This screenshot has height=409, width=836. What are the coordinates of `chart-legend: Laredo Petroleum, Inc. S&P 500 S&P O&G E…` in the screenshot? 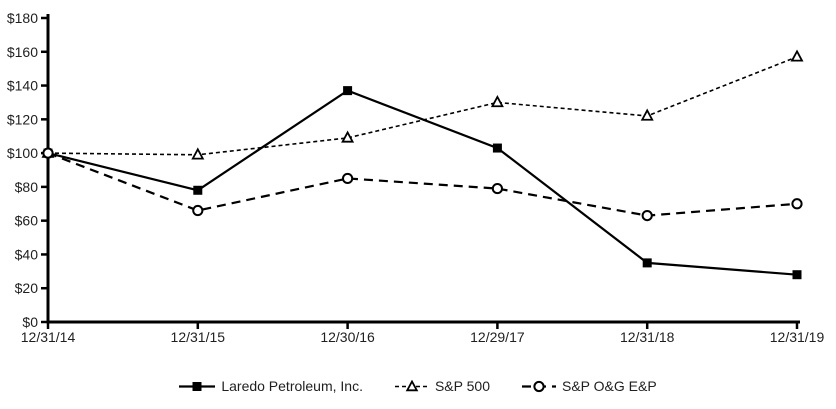 It's located at (418, 386).